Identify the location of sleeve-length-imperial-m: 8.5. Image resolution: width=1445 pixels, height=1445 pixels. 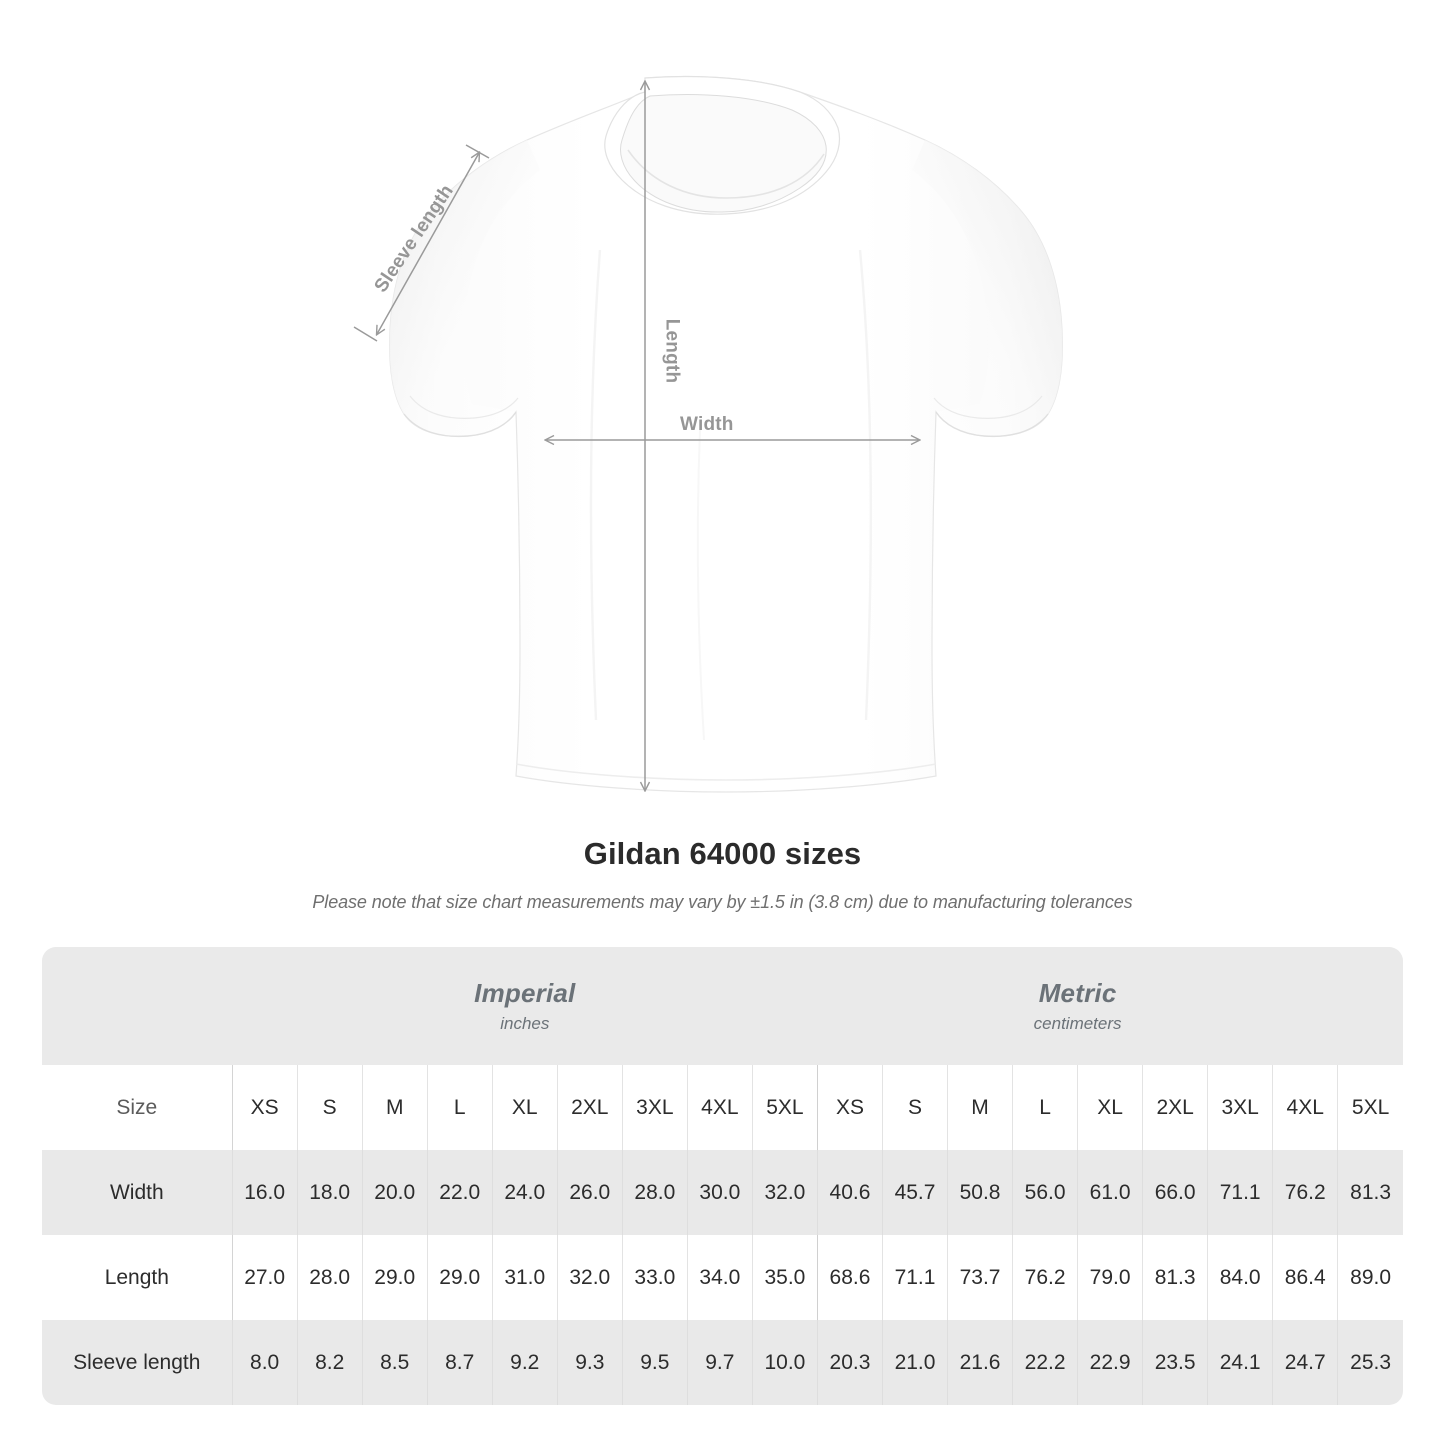
(394, 1362).